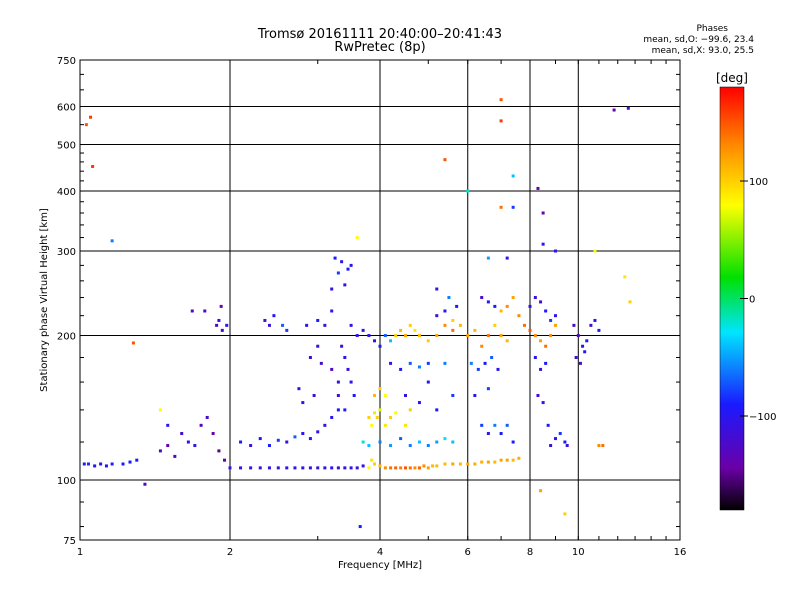 This screenshot has width=800, height=600. What do you see at coordinates (380, 552) in the screenshot?
I see `x-tick-label: 4` at bounding box center [380, 552].